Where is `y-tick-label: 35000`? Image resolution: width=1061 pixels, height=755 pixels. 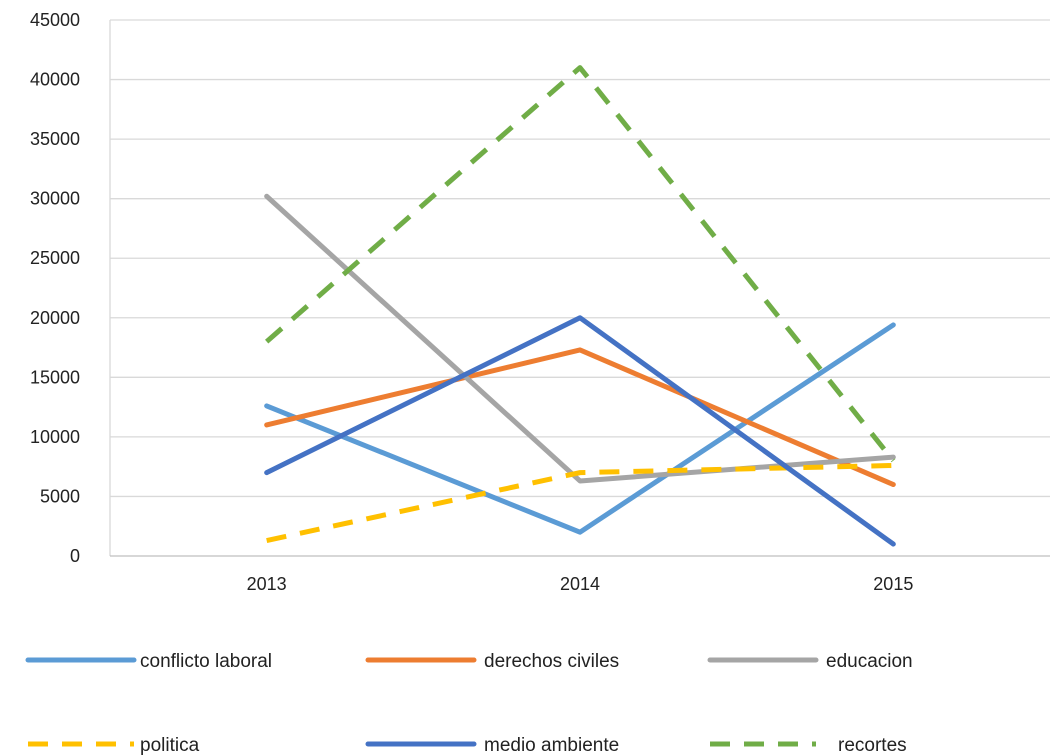 y-tick-label: 35000 is located at coordinates (55, 139).